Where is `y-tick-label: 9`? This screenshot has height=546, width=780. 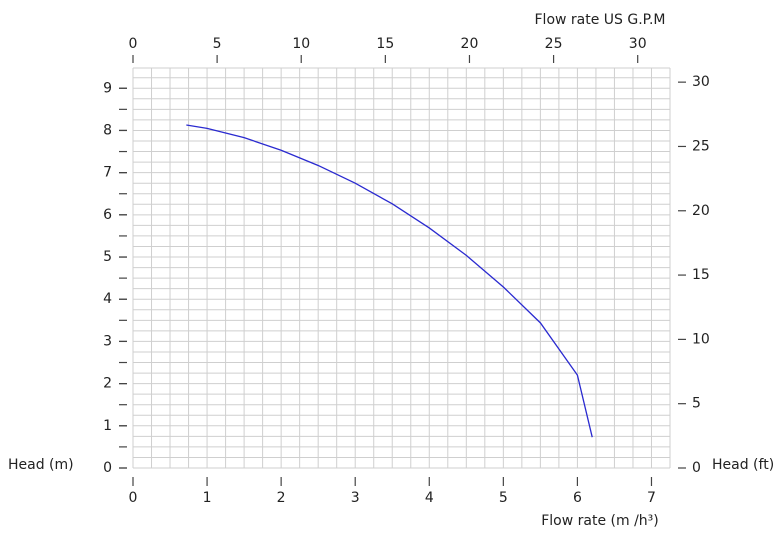
y-tick-label: 9 is located at coordinates (107, 88).